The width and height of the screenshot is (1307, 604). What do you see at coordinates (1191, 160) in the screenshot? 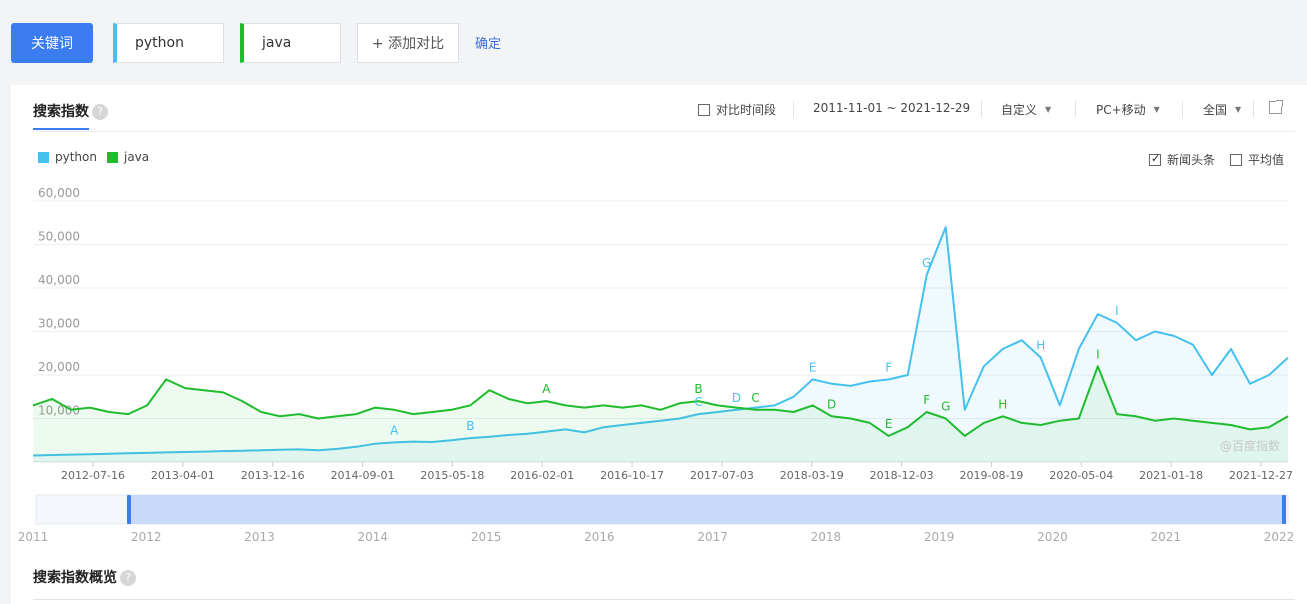
I see `news-label: 新闻头条` at bounding box center [1191, 160].